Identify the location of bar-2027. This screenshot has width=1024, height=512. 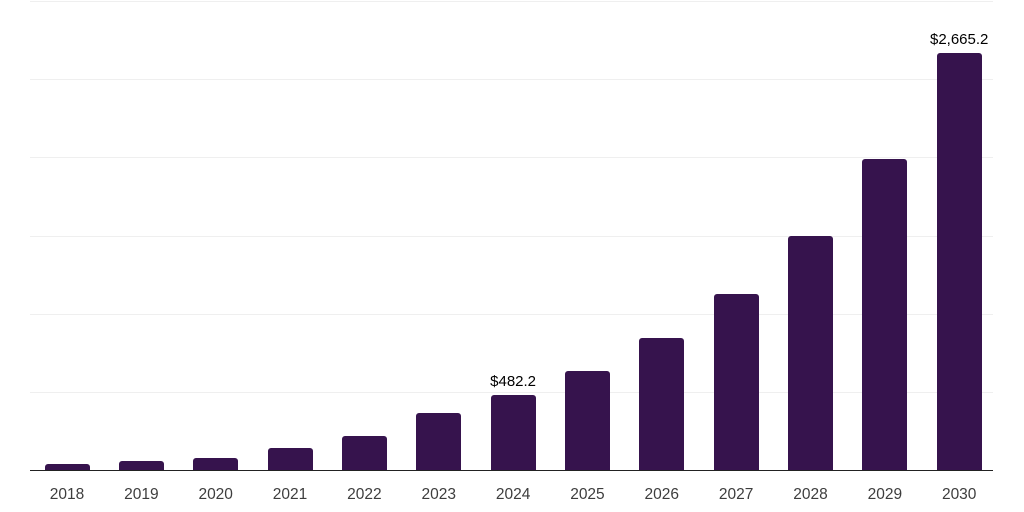
(736, 382).